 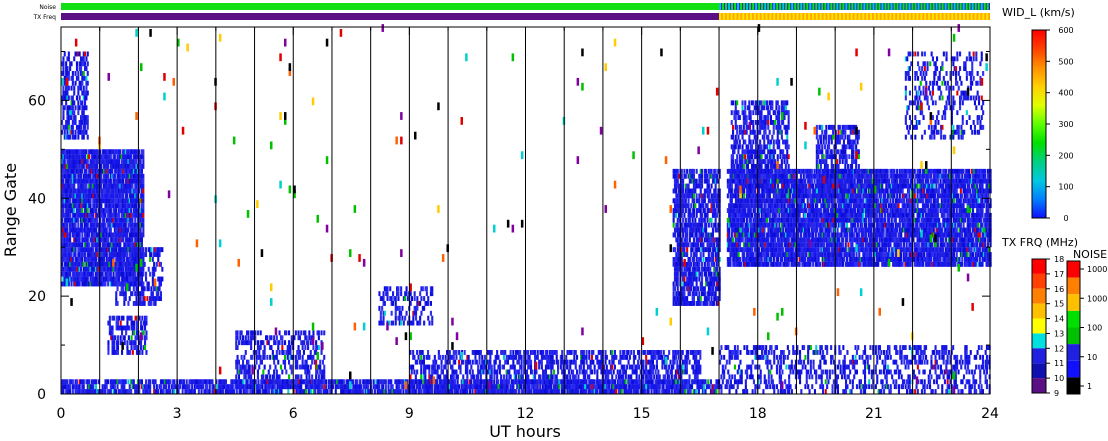 I want to click on txfreq-bar-label: TX Freq, so click(x=44, y=17).